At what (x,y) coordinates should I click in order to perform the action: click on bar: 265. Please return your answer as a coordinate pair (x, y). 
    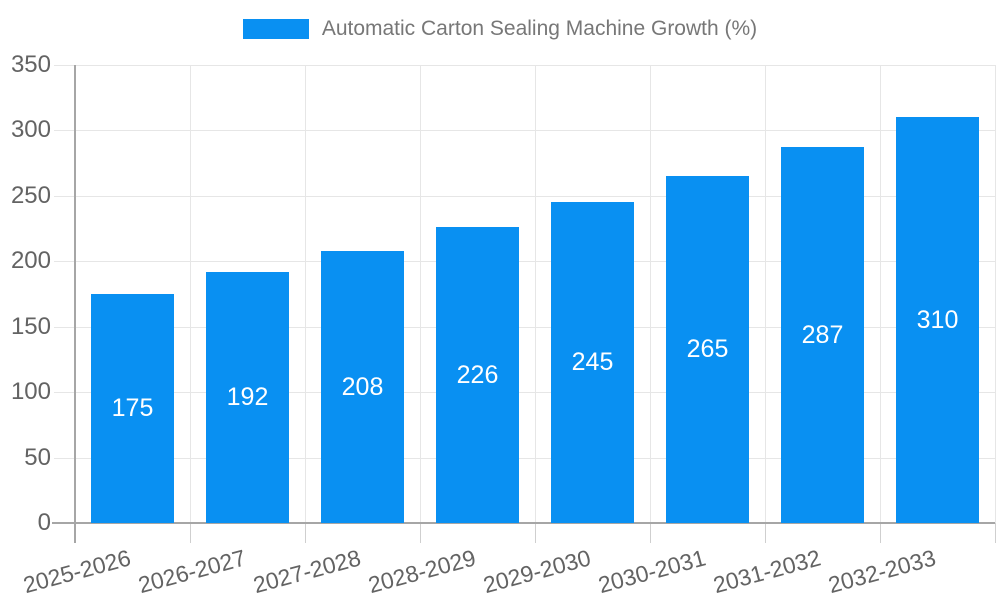
    Looking at the image, I should click on (707, 349).